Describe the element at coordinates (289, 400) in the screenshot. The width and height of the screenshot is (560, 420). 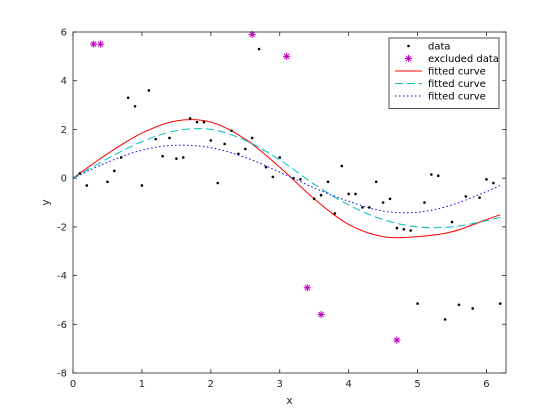
I see `x-axis-label: x` at that location.